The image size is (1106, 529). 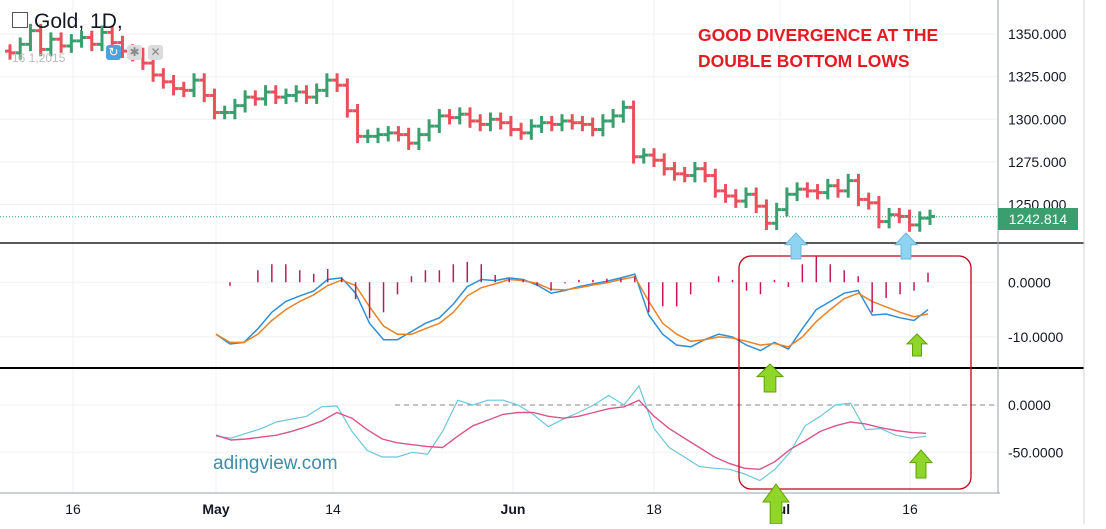 What do you see at coordinates (513, 509) in the screenshot?
I see `time-tick-label: Jun` at bounding box center [513, 509].